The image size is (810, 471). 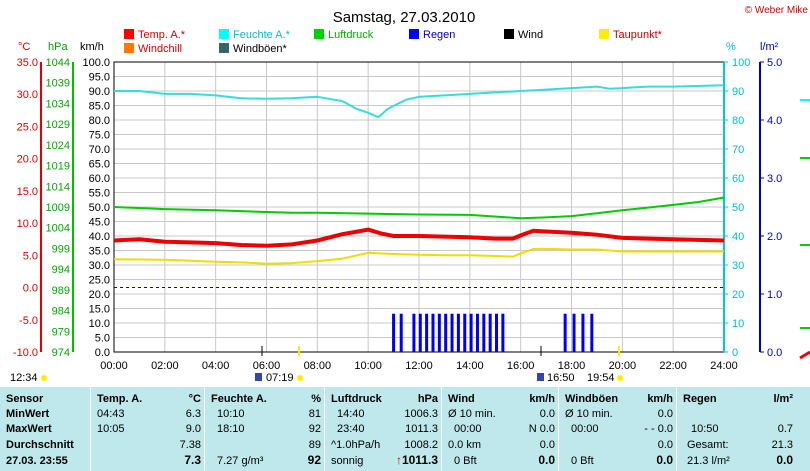 I want to click on pressure-tick-label: 974, so click(x=61, y=353).